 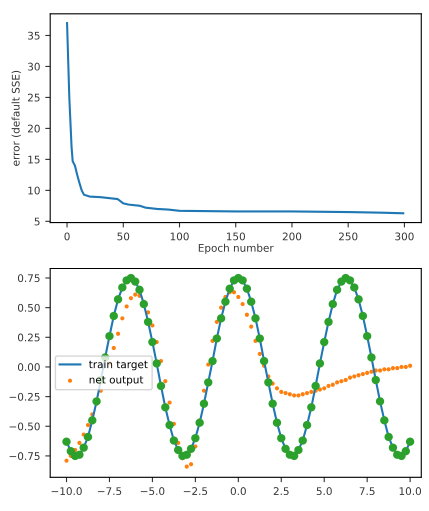 I want to click on x-tick-label: 2.5, so click(x=281, y=491).